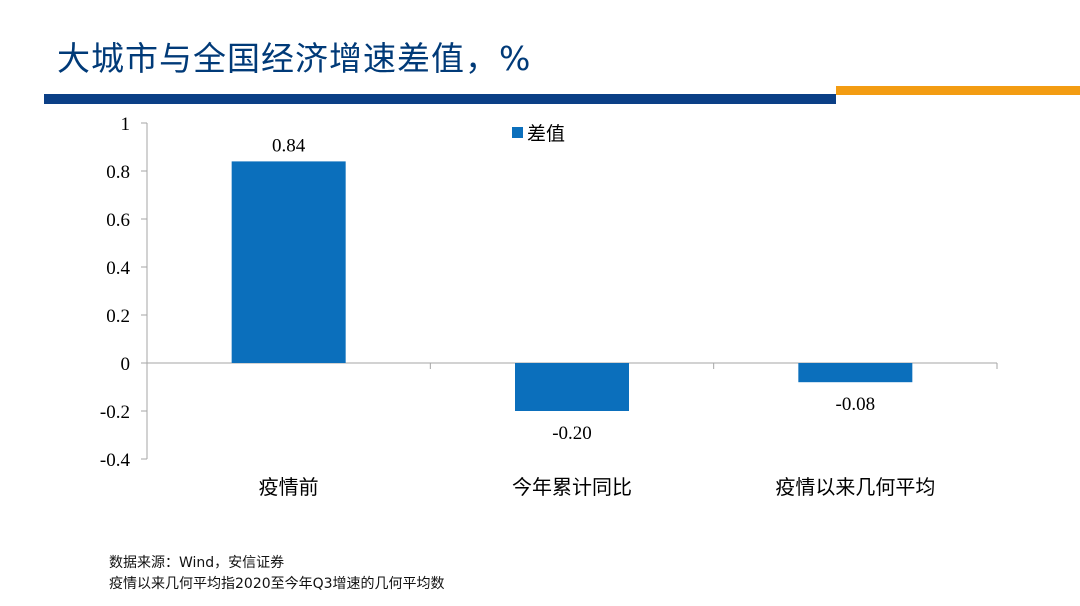  Describe the element at coordinates (572, 487) in the screenshot. I see `x-category-label: 今年累计同比` at that location.